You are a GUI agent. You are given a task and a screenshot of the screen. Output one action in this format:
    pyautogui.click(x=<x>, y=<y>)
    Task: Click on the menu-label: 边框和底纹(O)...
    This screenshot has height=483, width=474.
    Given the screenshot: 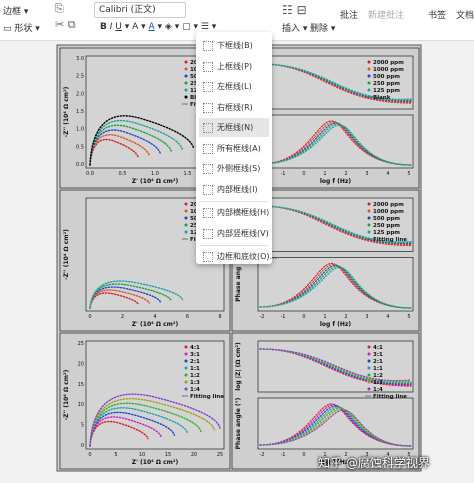 What is the action you would take?
    pyautogui.click(x=247, y=256)
    